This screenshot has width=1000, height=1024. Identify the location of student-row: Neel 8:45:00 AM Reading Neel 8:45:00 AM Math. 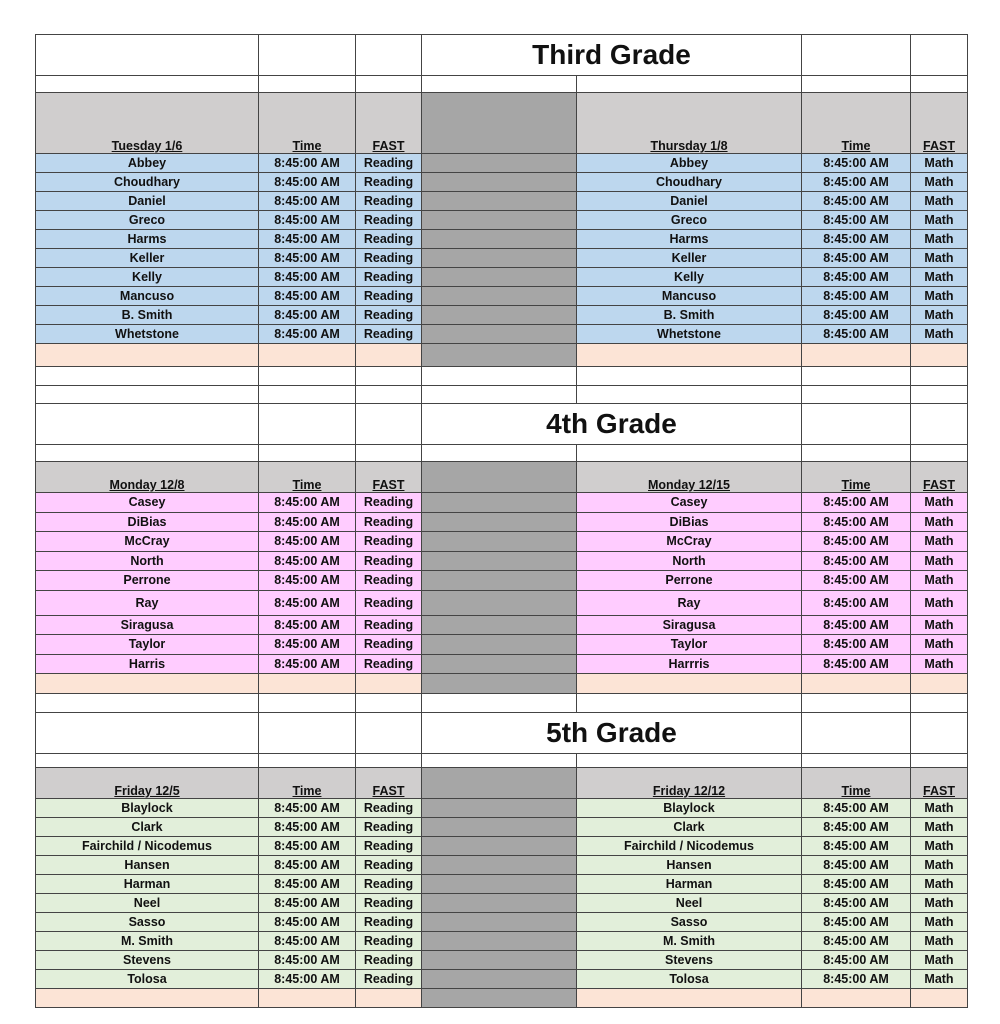
(501, 903).